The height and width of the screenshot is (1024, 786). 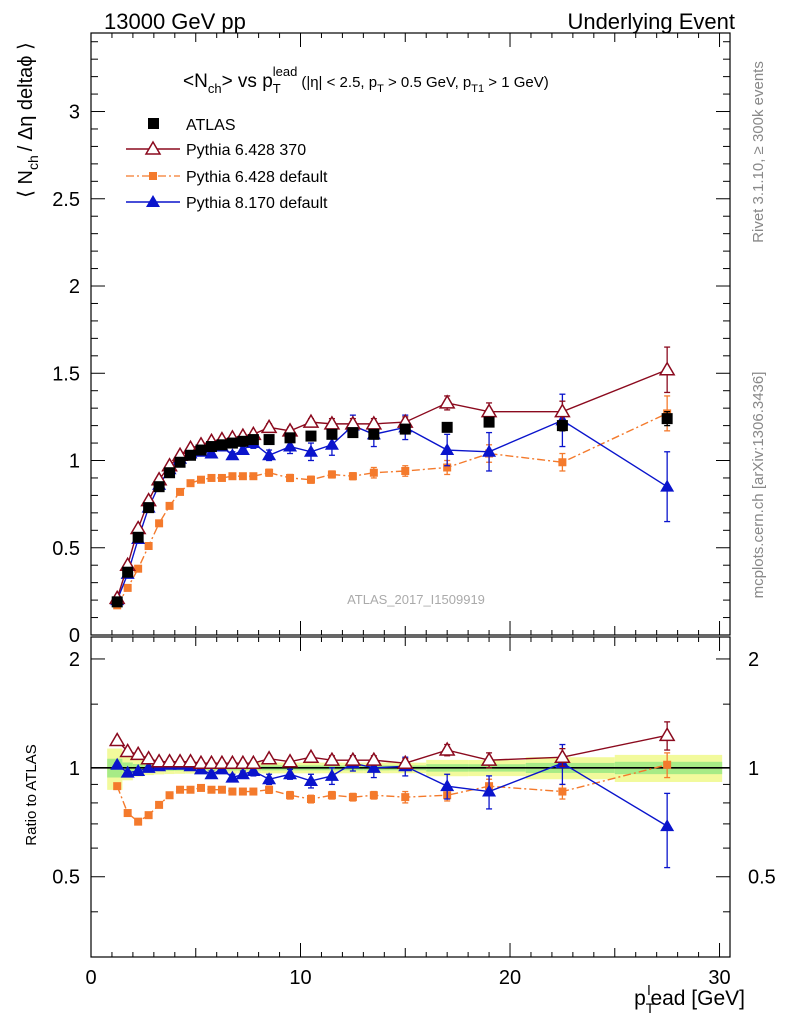 I want to click on y-tick-label-main: 2, so click(x=74, y=287).